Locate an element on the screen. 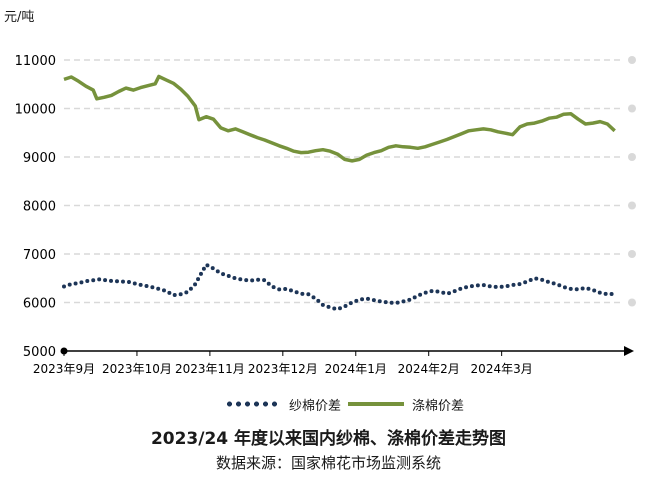 The image size is (657, 484). y-tick-label: 5000 is located at coordinates (39, 352).